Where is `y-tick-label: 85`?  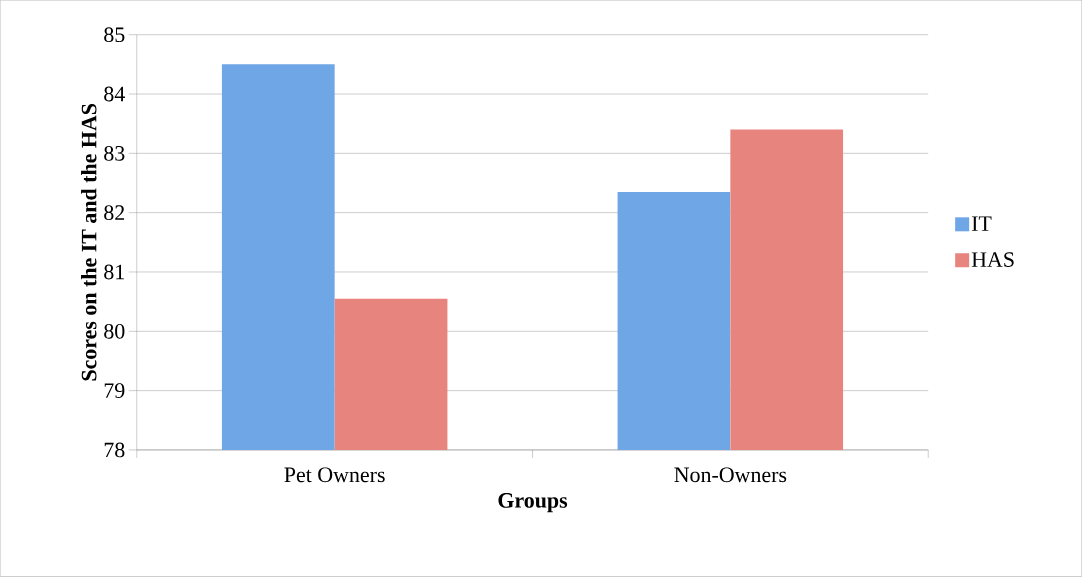 y-tick-label: 85 is located at coordinates (114, 35).